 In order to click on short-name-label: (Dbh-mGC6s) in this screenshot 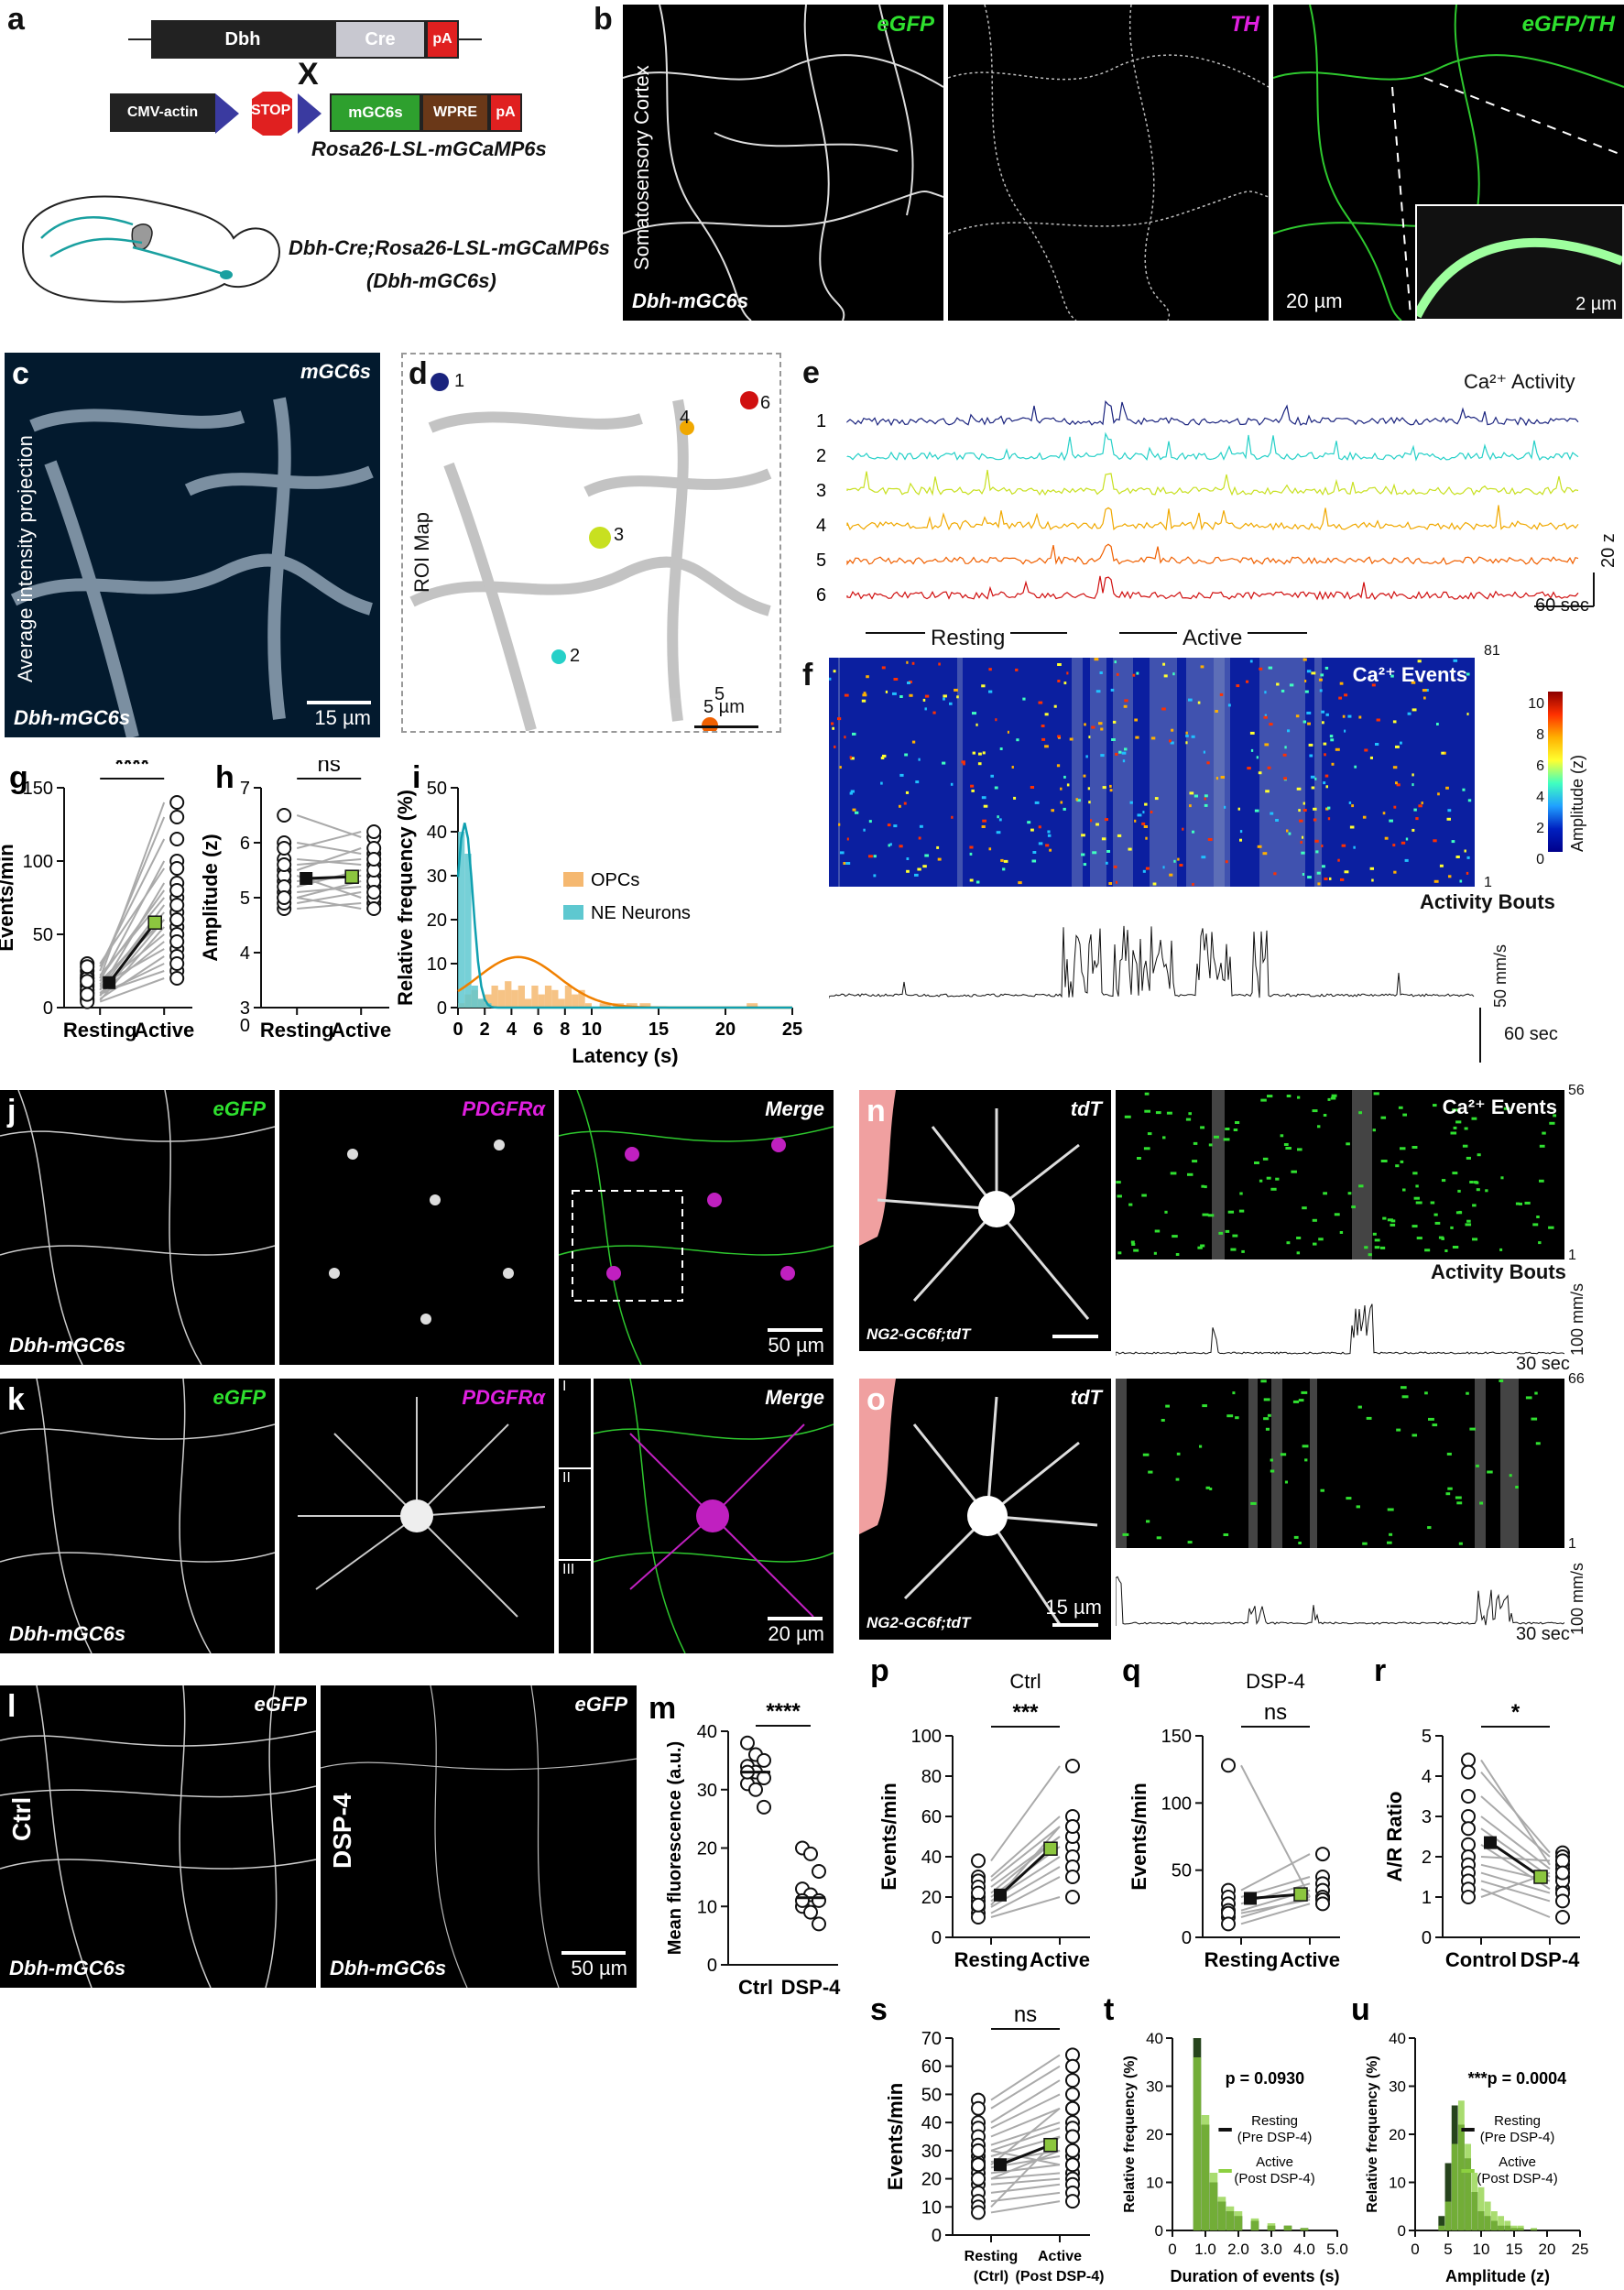, I will do `click(431, 280)`.